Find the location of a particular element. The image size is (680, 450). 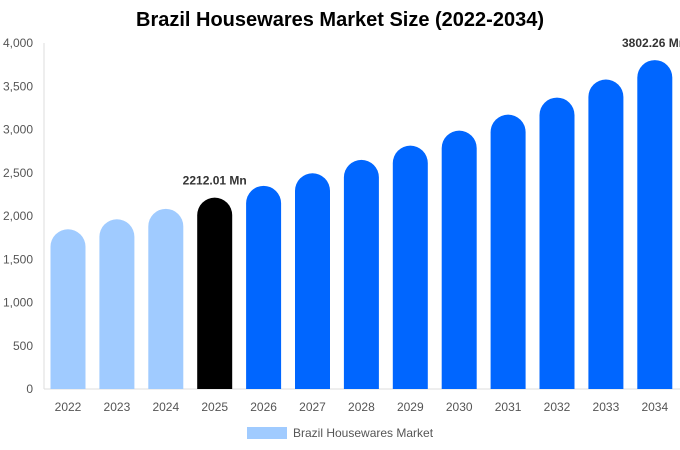

bar-2033 is located at coordinates (606, 234).